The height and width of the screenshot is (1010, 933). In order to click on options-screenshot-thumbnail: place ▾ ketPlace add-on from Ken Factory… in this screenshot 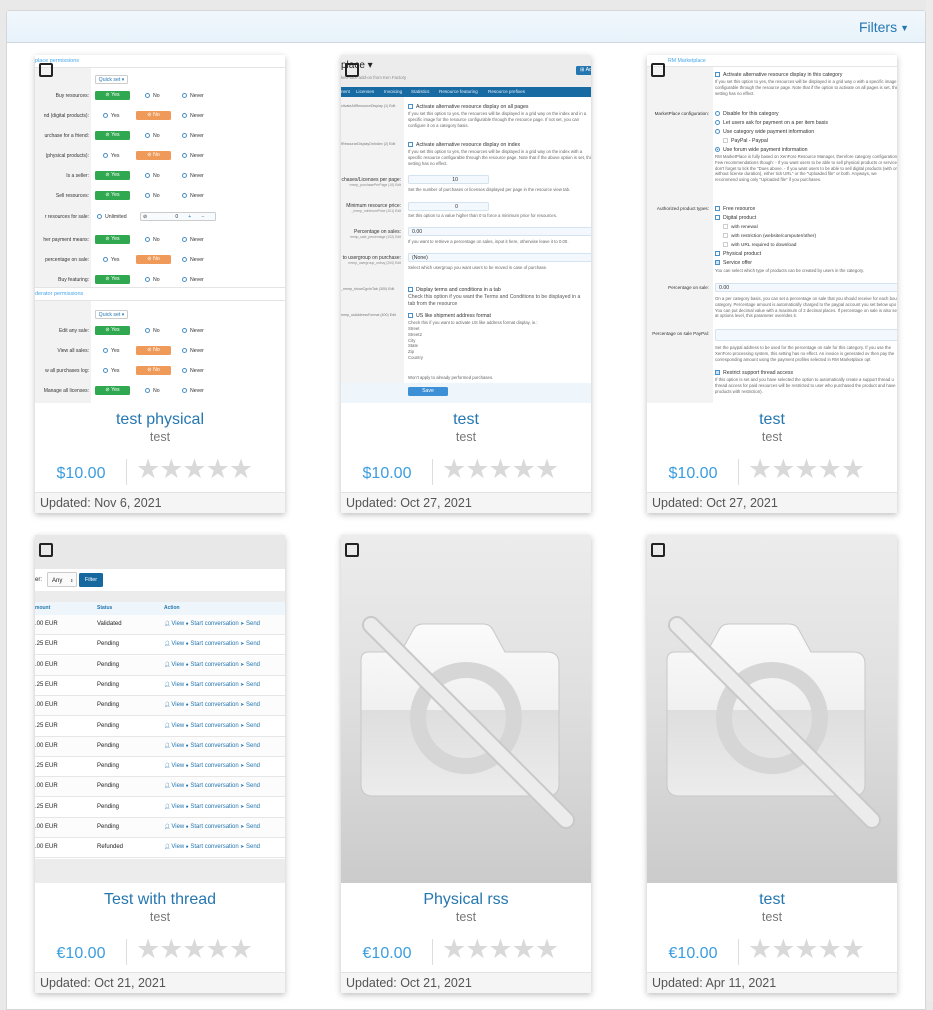, I will do `click(466, 229)`.